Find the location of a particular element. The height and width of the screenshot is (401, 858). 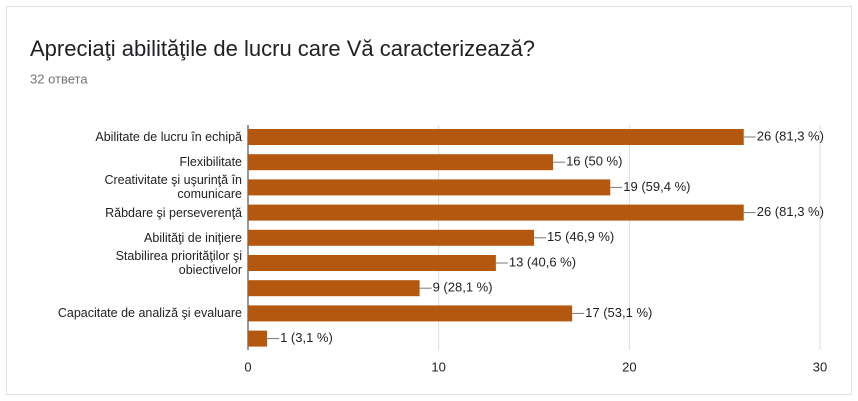

x-tick-label: 10 is located at coordinates (438, 366).